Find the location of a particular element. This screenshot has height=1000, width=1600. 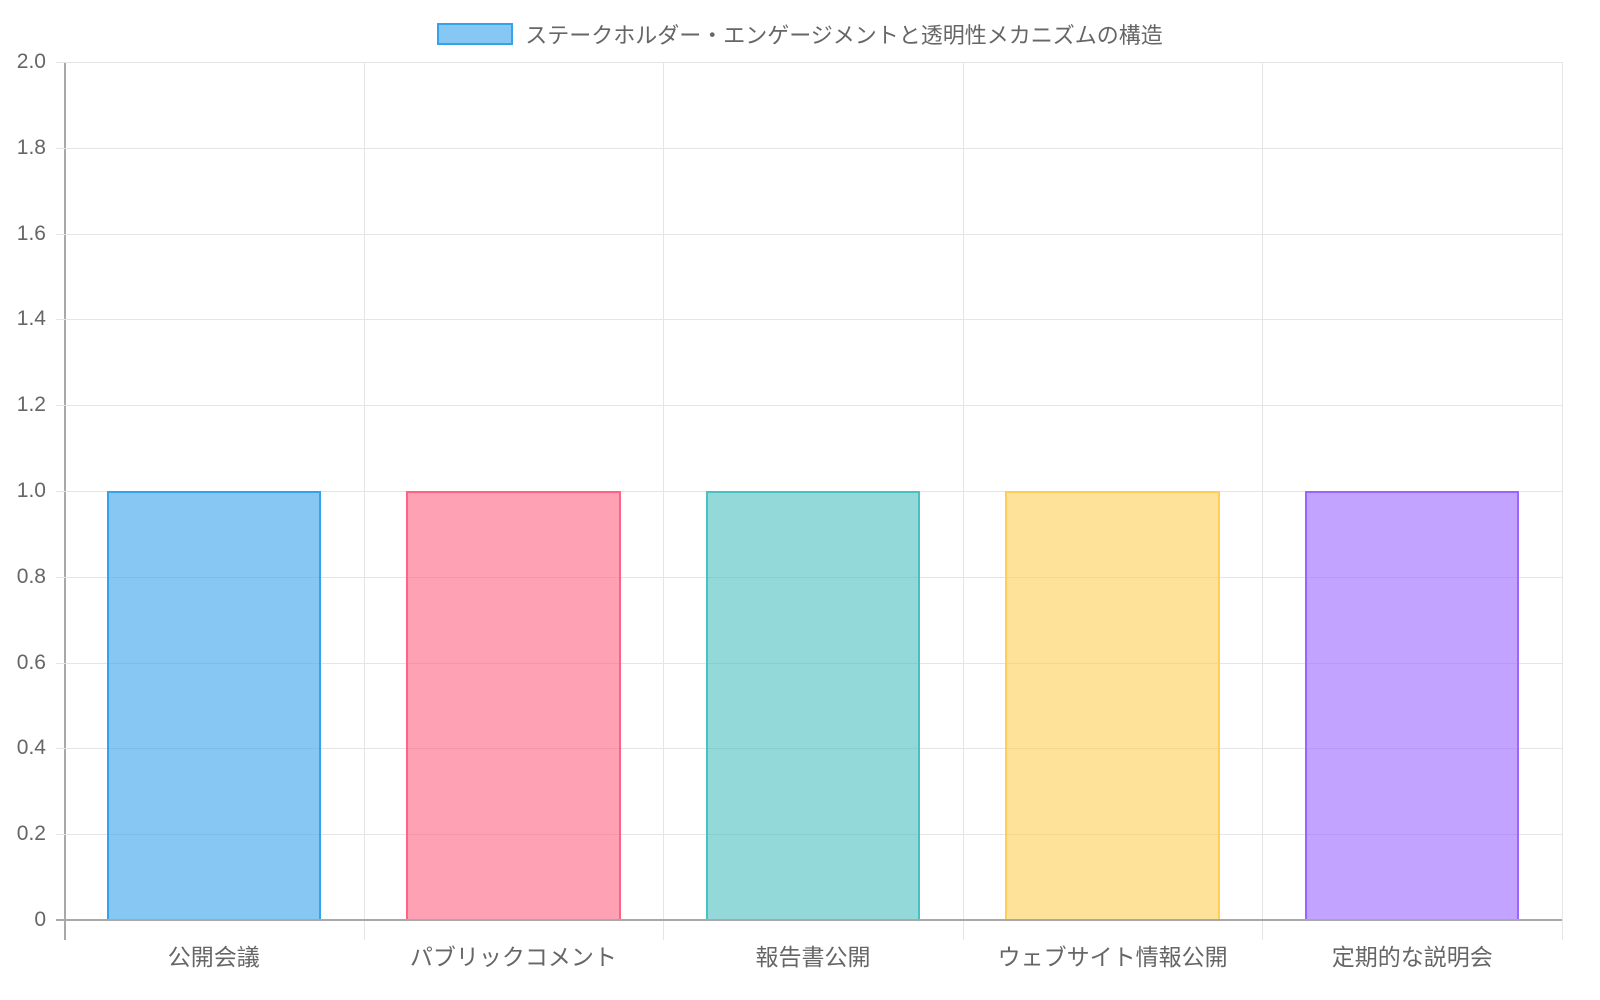

y-tick-label: 1.6 is located at coordinates (31, 233).